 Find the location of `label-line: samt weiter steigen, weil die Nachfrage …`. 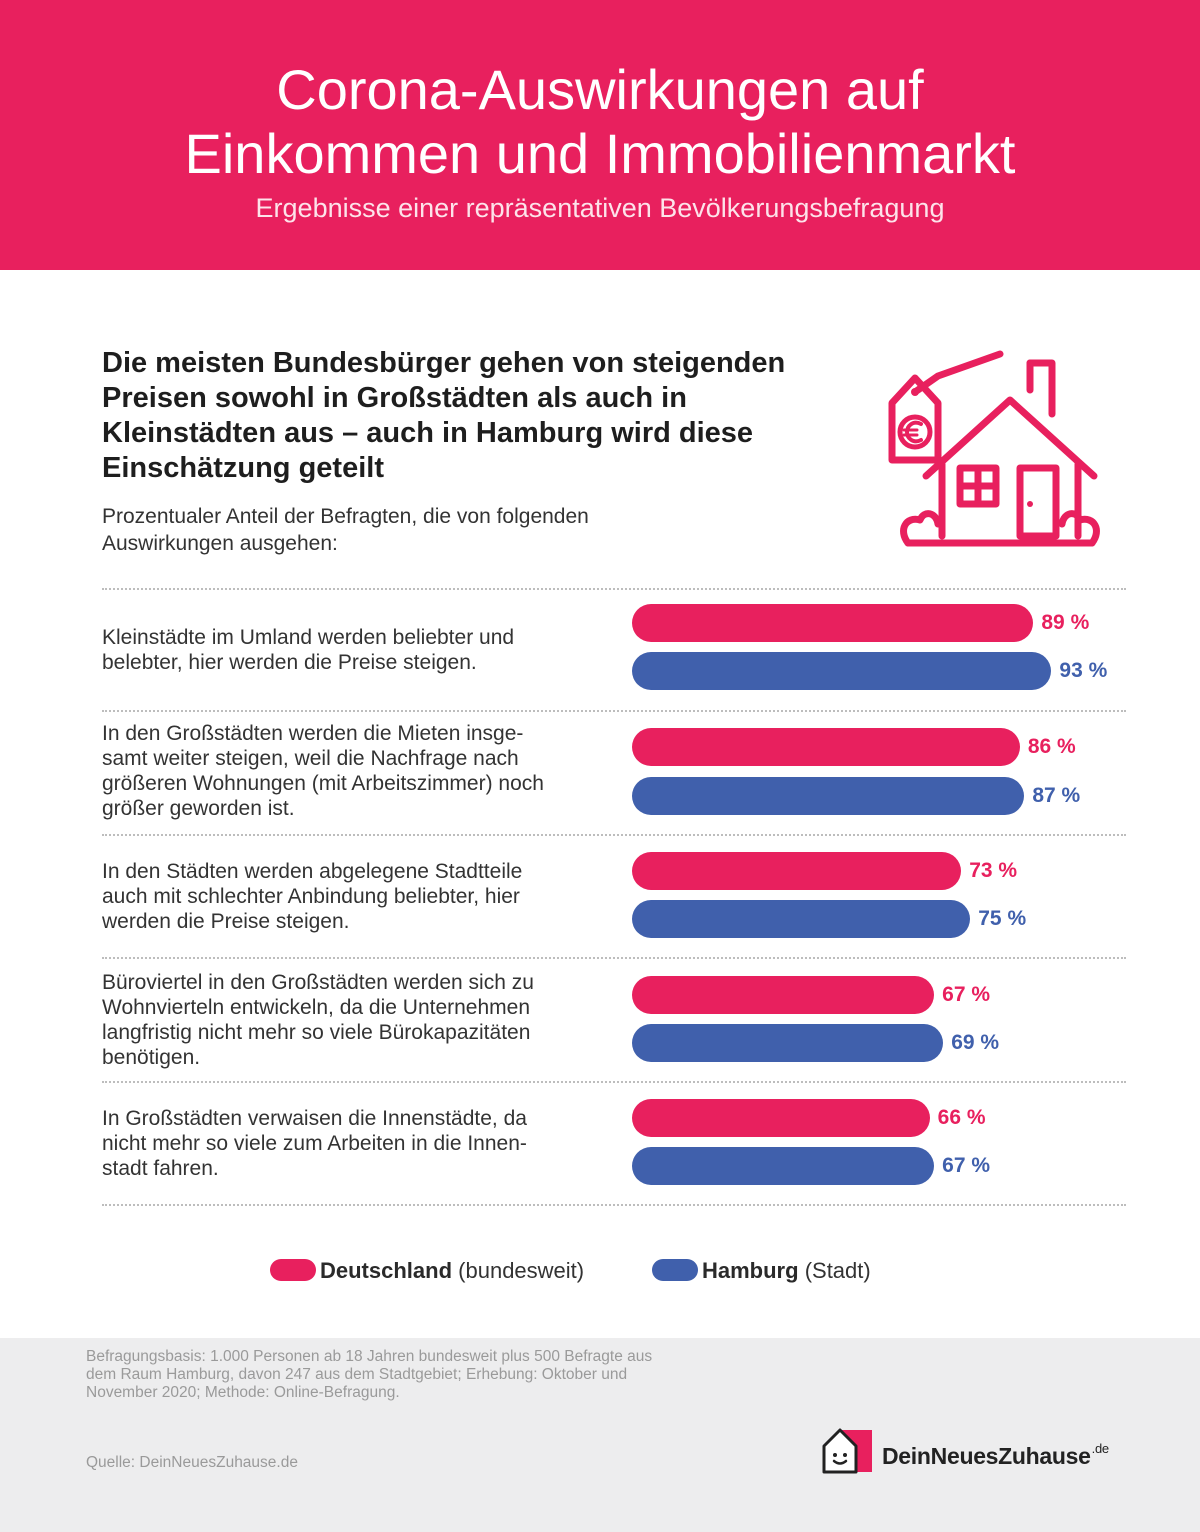

label-line: samt weiter steigen, weil die Nachfrage … is located at coordinates (310, 758).